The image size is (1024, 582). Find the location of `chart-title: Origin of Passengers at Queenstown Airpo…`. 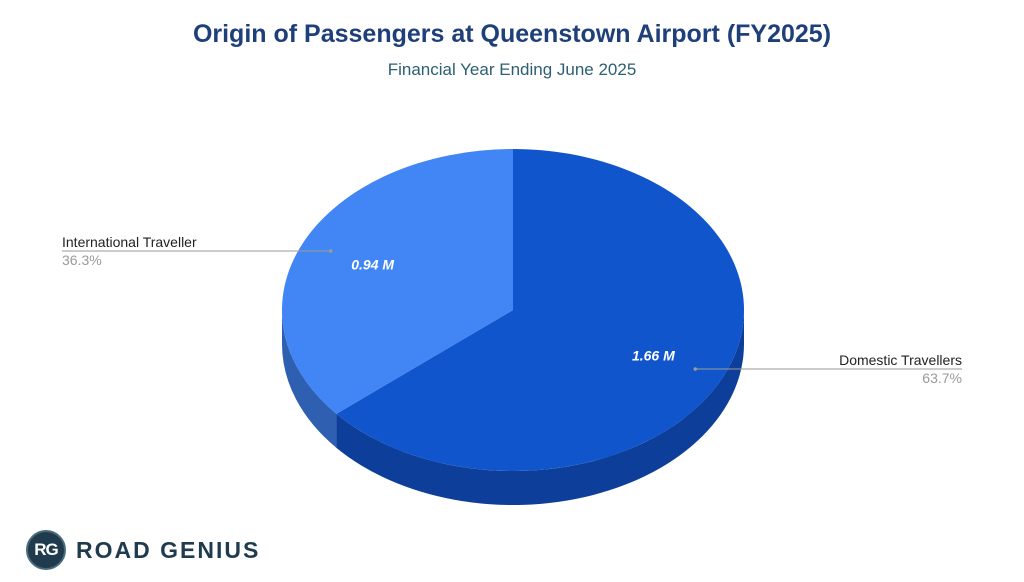

chart-title: Origin of Passengers at Queenstown Airpo… is located at coordinates (512, 34).